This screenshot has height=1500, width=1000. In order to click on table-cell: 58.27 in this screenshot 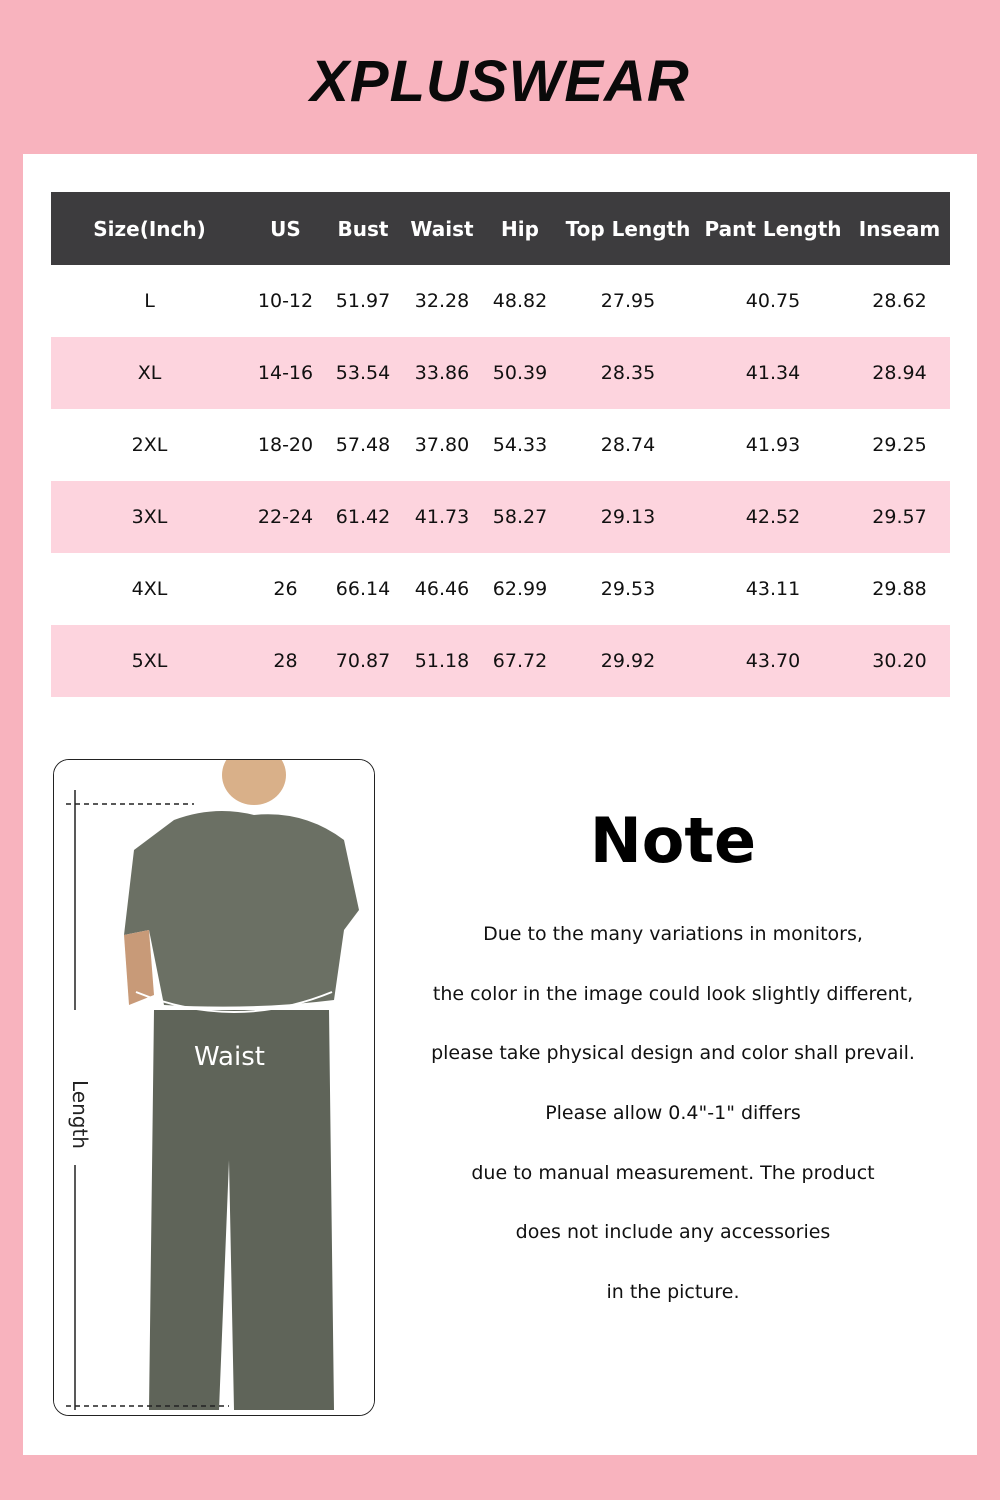, I will do `click(520, 517)`.